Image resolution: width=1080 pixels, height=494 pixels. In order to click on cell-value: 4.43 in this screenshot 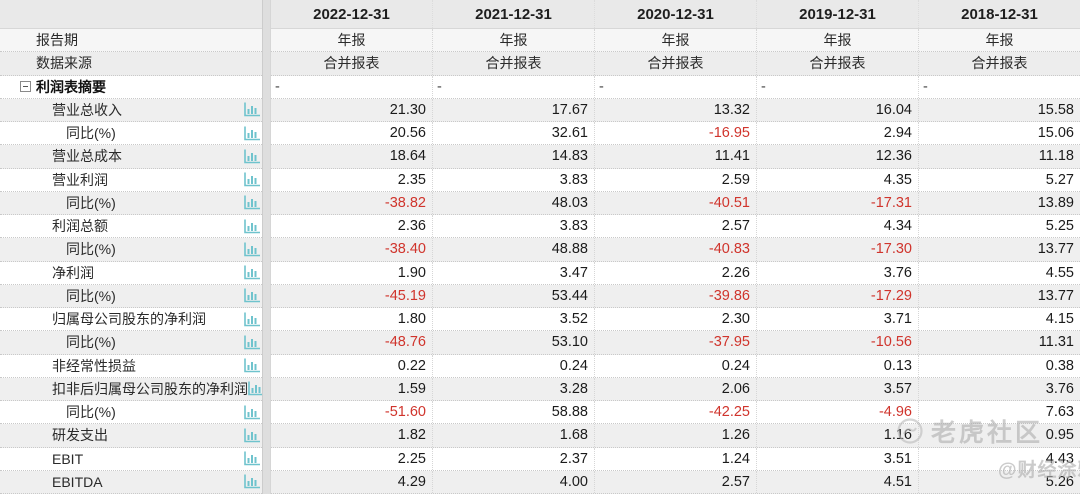, I will do `click(1059, 458)`.